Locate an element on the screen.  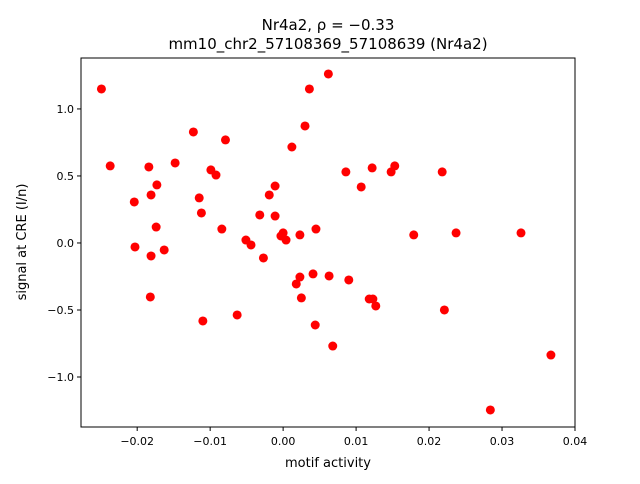
y-axis: −1.0 −0.5 0.0 0.5 1.0 is located at coordinates (64, 243).